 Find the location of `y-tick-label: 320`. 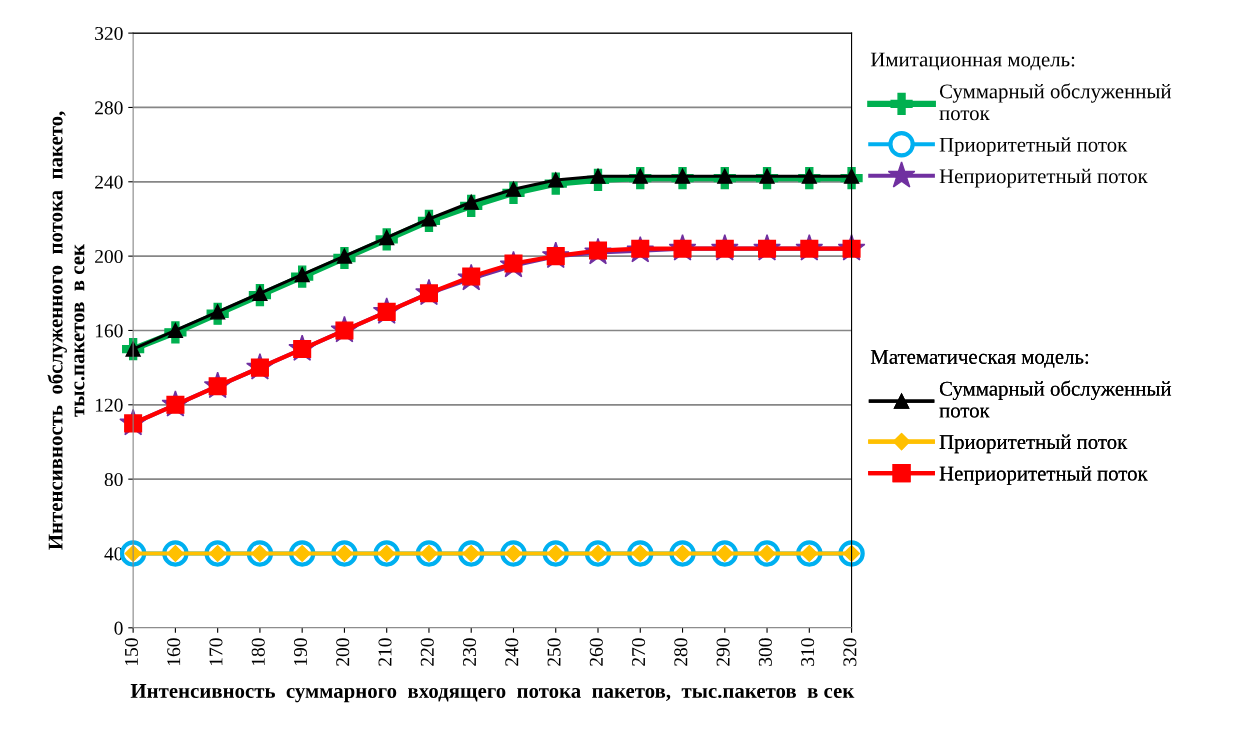

y-tick-label: 320 is located at coordinates (109, 33).